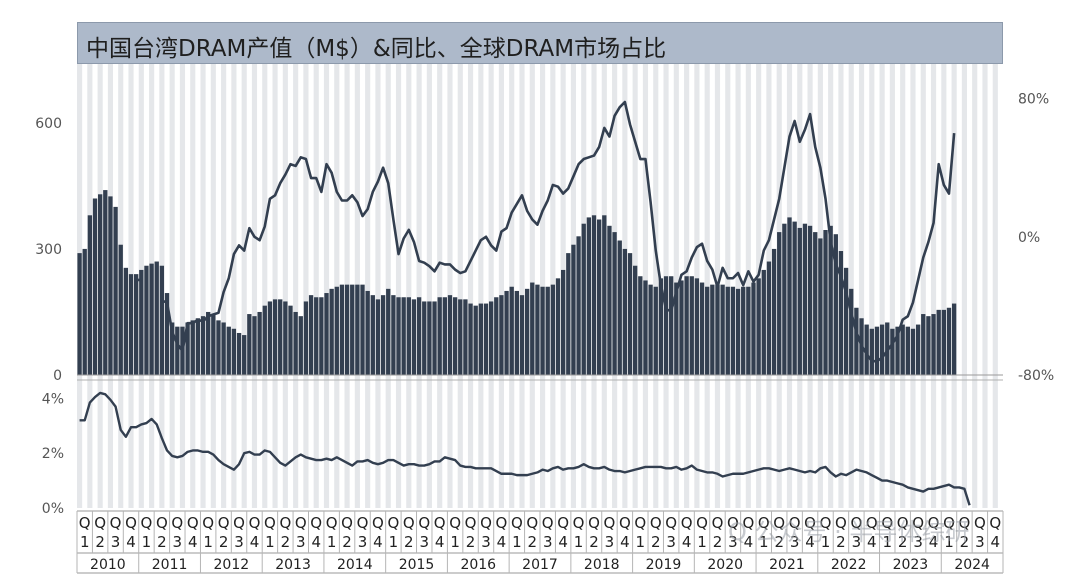  I want to click on year-label: 2014, so click(355, 565).